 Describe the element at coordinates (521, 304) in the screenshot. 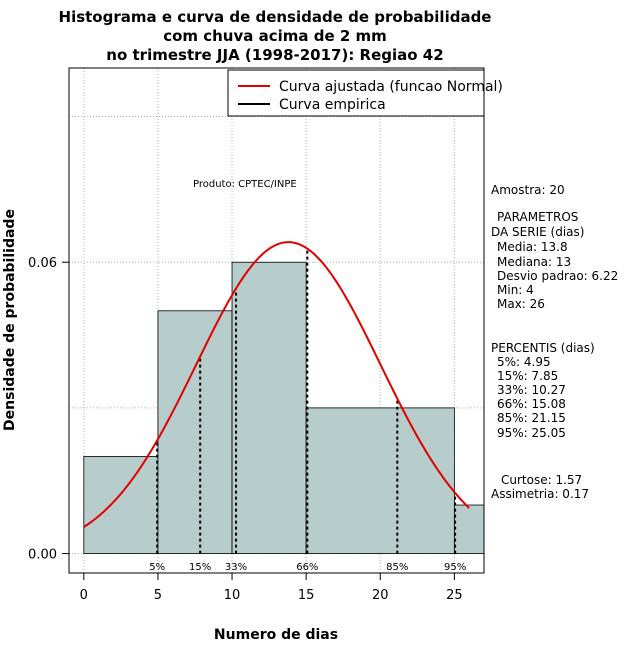

I see `stat-max: Max: 26` at that location.